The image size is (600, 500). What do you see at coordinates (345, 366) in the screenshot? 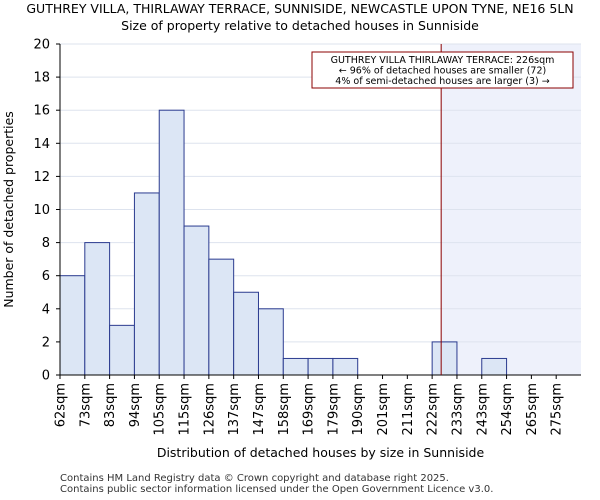
I see `bar-179sqm` at bounding box center [345, 366].